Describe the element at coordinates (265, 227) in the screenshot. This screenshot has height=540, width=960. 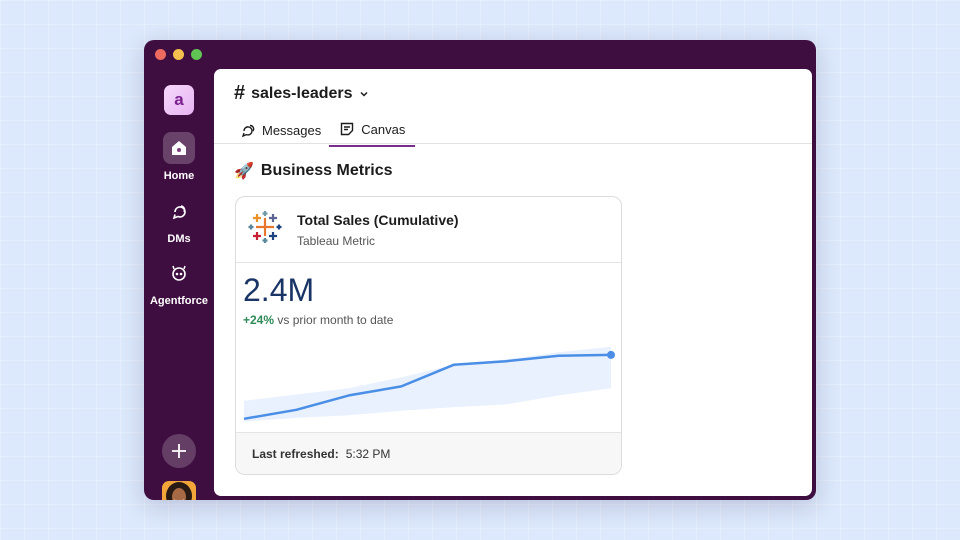
I see `tableau-logo-icon` at that location.